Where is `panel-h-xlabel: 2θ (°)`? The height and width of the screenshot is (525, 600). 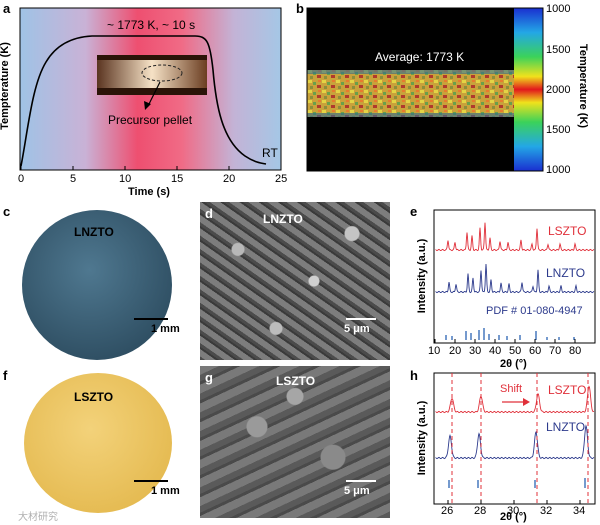 panel-h-xlabel: 2θ (°) is located at coordinates (513, 517).